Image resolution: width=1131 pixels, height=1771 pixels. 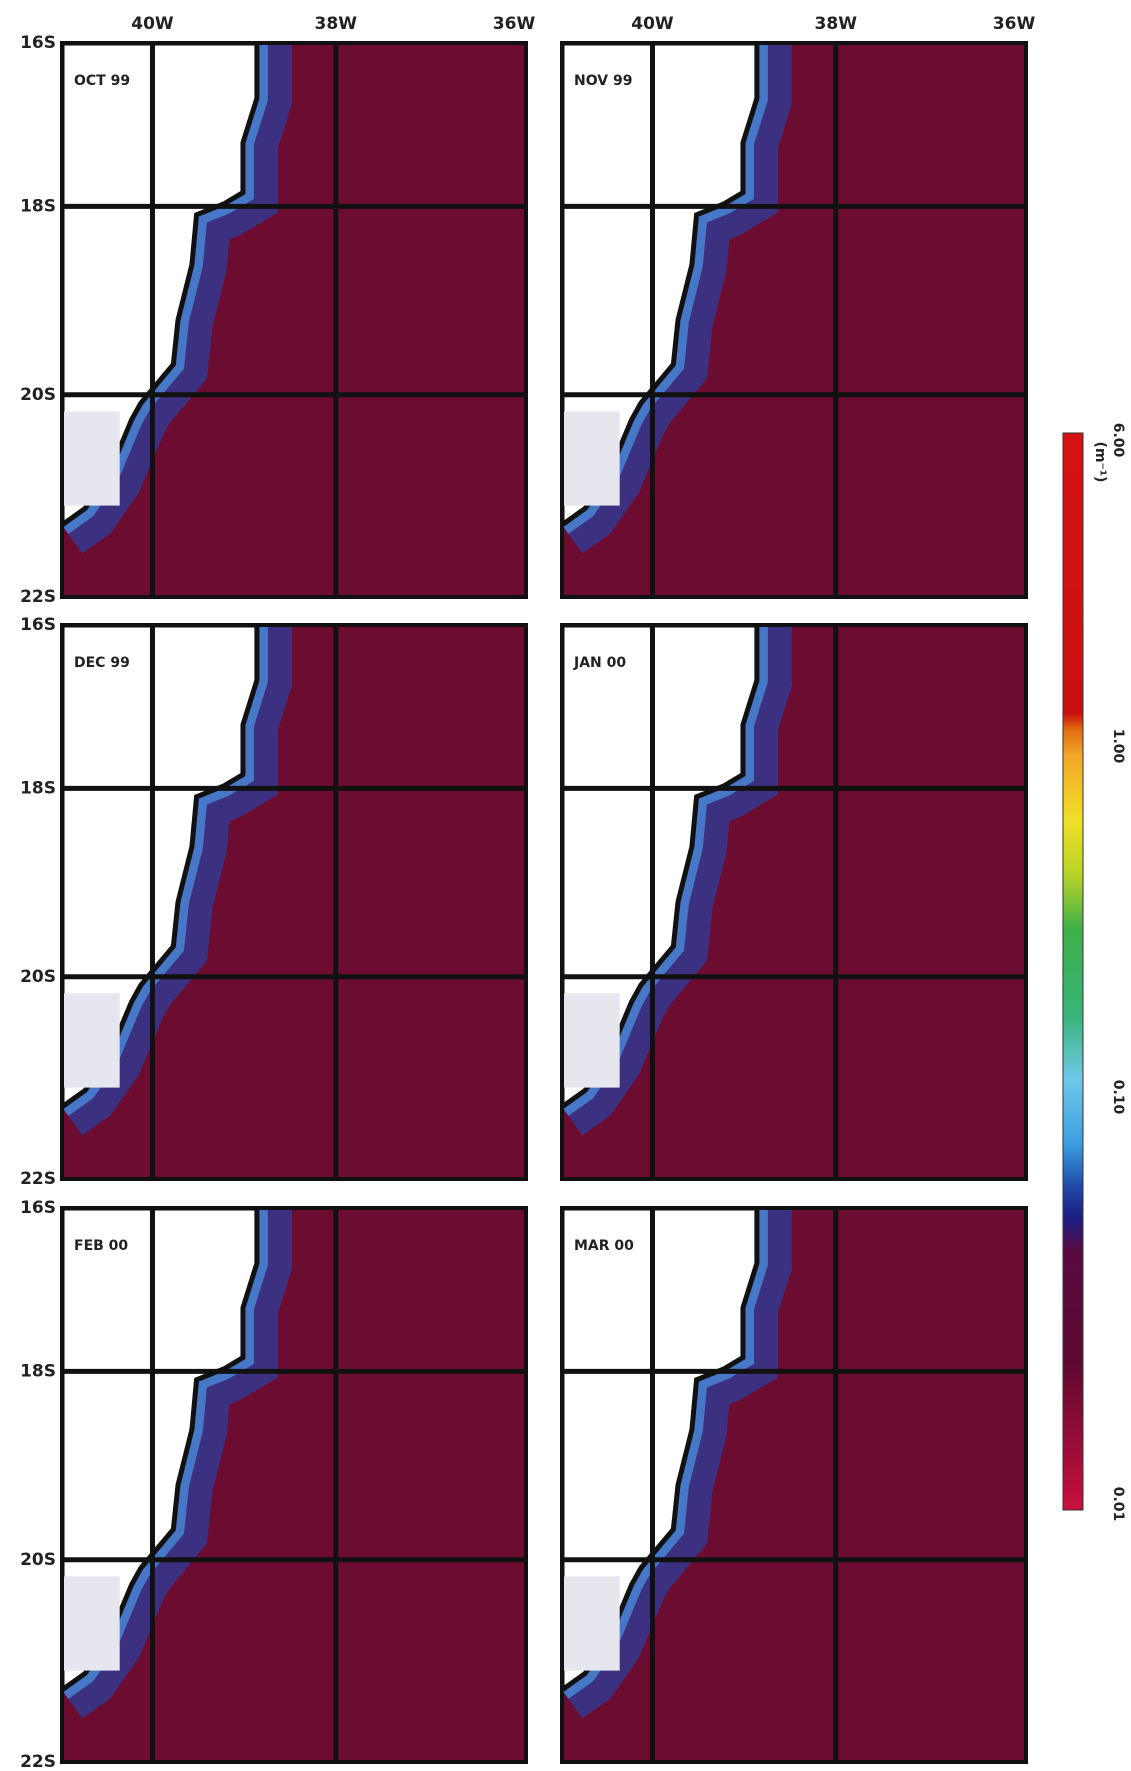 I want to click on colorbar-label: 6.00, so click(x=1118, y=440).